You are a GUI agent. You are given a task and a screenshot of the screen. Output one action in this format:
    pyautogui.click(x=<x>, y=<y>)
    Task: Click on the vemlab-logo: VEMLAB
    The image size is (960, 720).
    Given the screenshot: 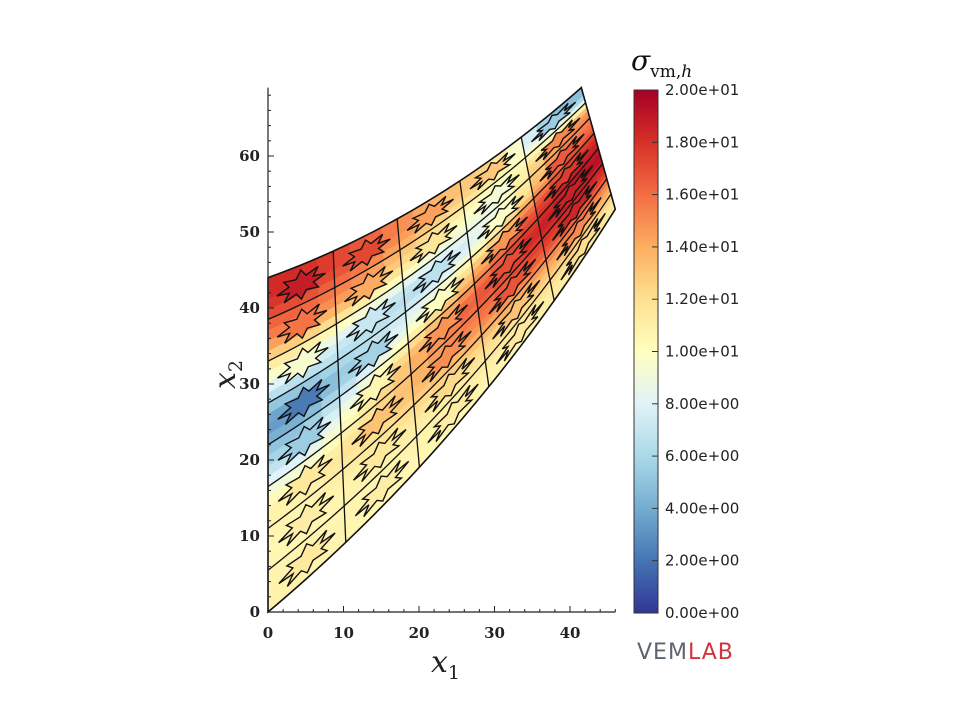 What is the action you would take?
    pyautogui.click(x=685, y=652)
    